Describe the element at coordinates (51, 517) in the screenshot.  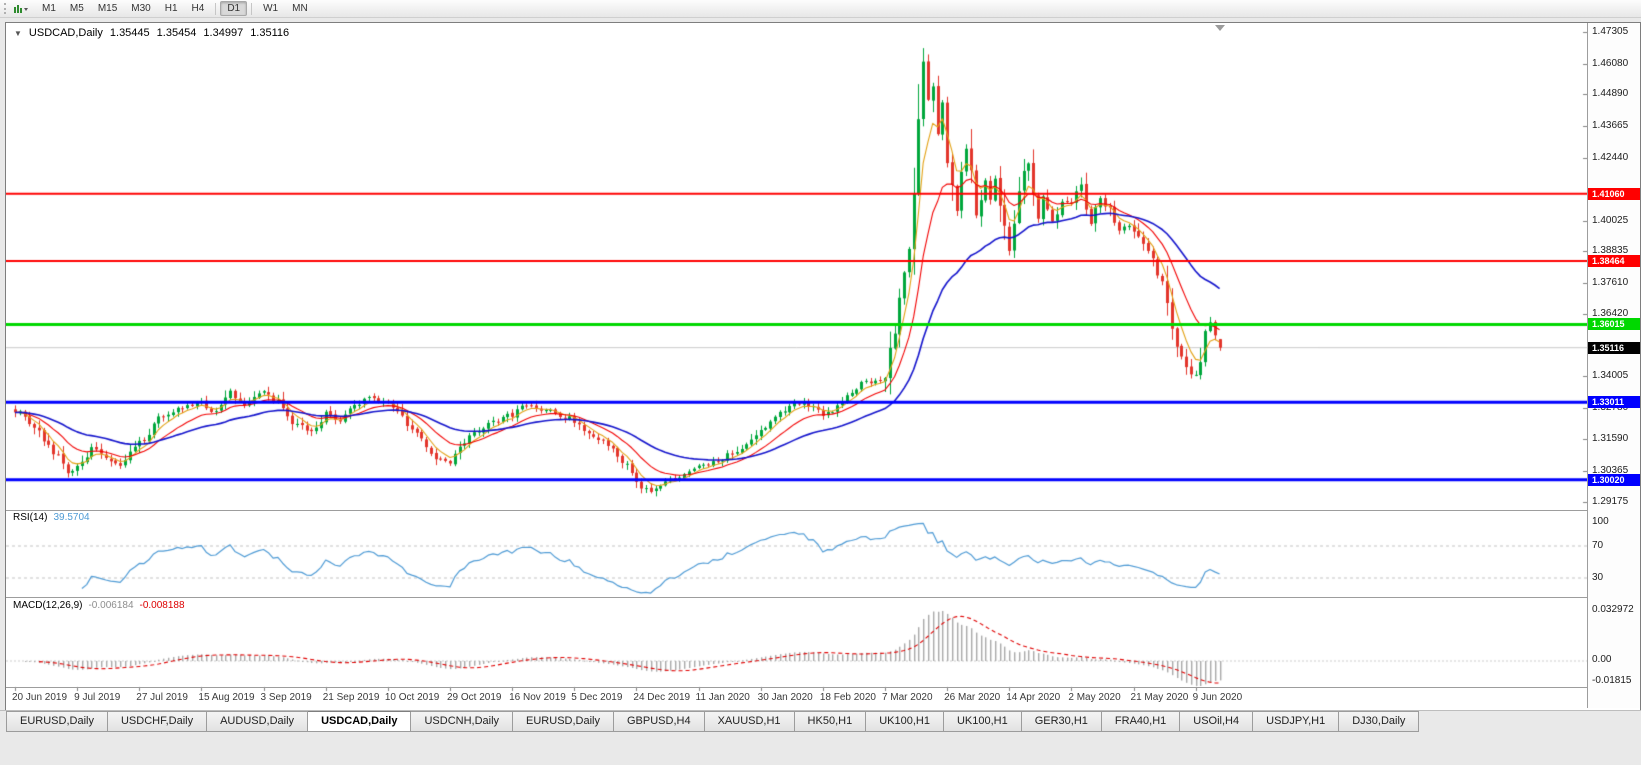
I see `rsi-label: RSI(14) 39.5704` at that location.